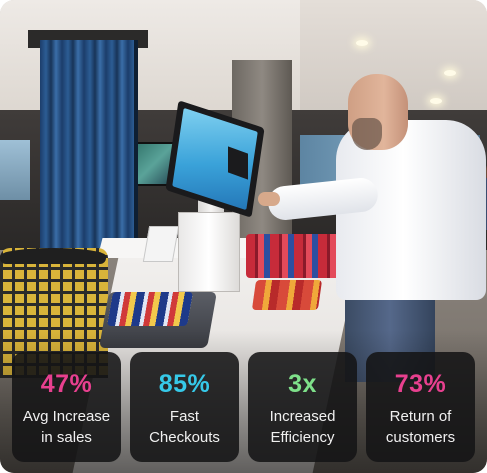  Describe the element at coordinates (420, 437) in the screenshot. I see `stat-label-line: customers` at that location.